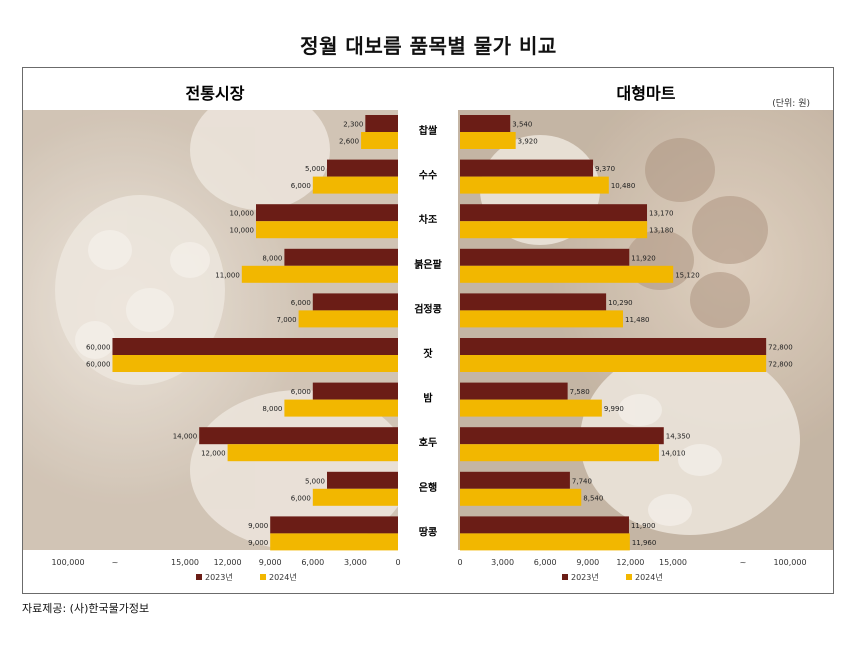  Describe the element at coordinates (283, 577) in the screenshot. I see `legend-label: 2024년` at that location.